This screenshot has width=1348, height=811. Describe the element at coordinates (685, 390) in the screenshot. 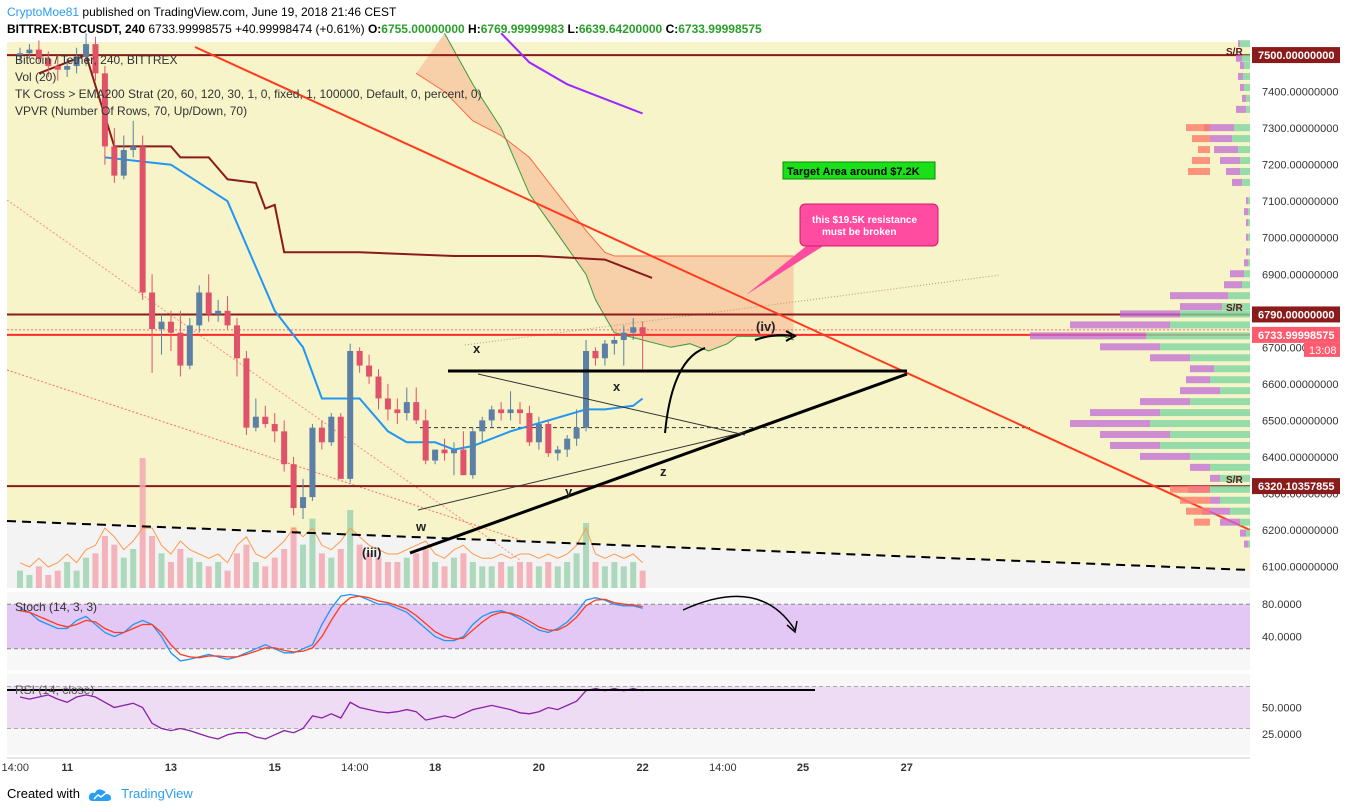

I see `wave-arc` at that location.